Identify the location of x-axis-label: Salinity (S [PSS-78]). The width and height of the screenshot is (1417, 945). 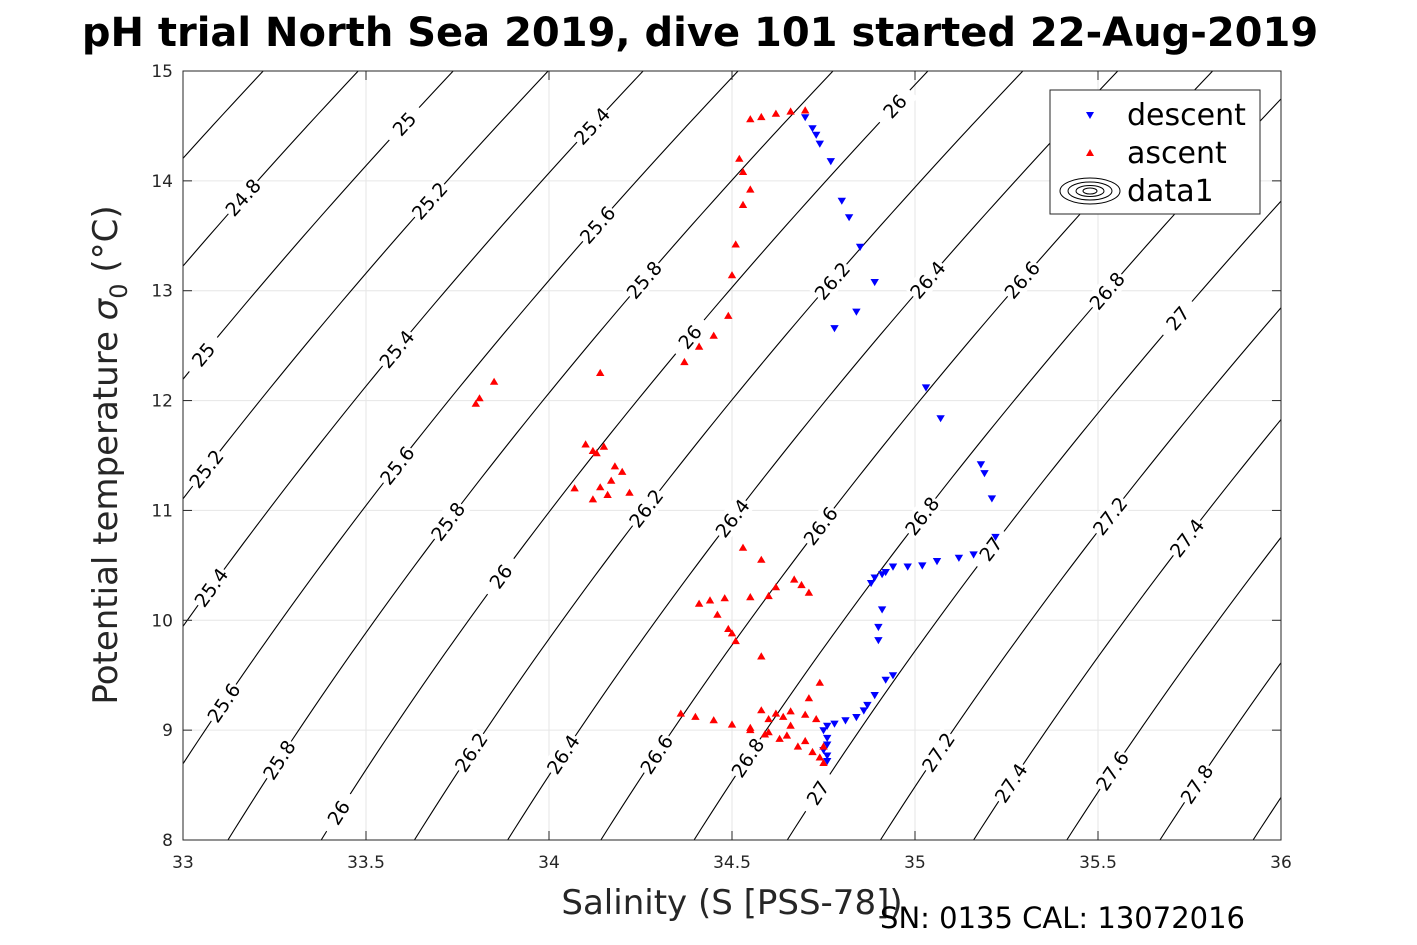
(731, 903).